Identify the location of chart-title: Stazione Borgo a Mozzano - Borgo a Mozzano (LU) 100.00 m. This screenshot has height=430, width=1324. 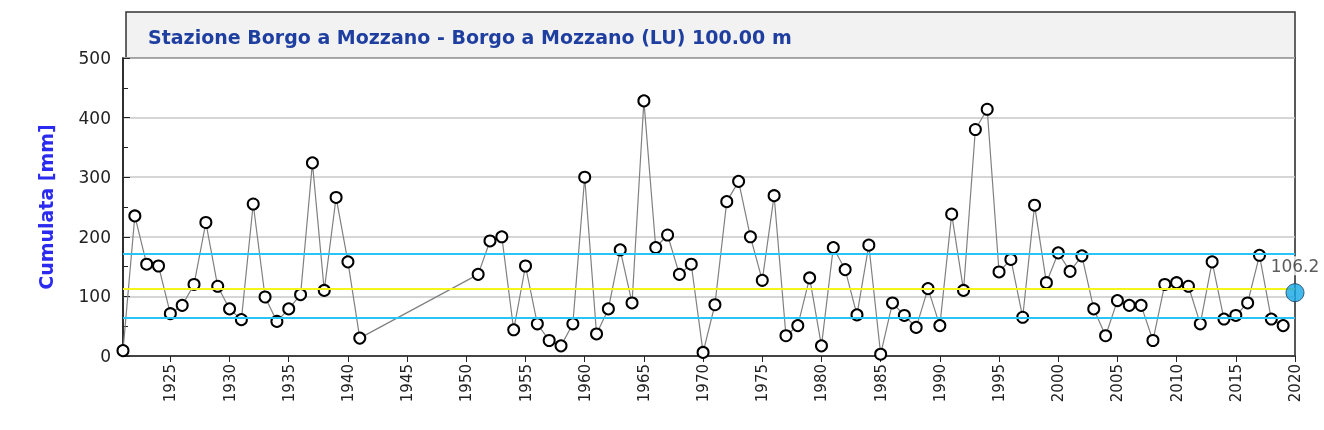
(470, 36).